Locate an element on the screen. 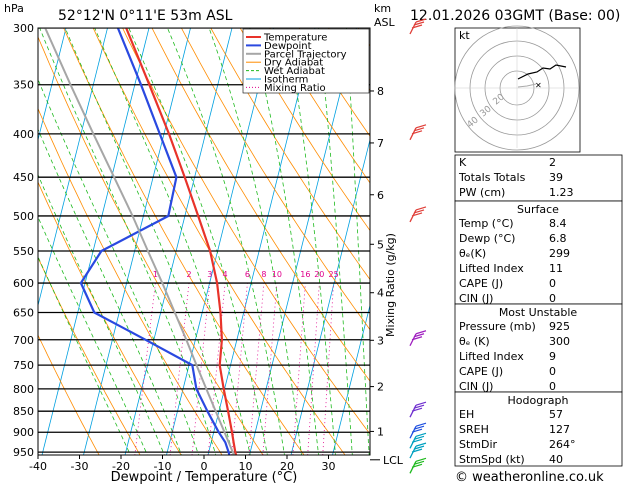  km-axis: 1 2 3 4 5 6 7 8 LCL is located at coordinates (387, 276).